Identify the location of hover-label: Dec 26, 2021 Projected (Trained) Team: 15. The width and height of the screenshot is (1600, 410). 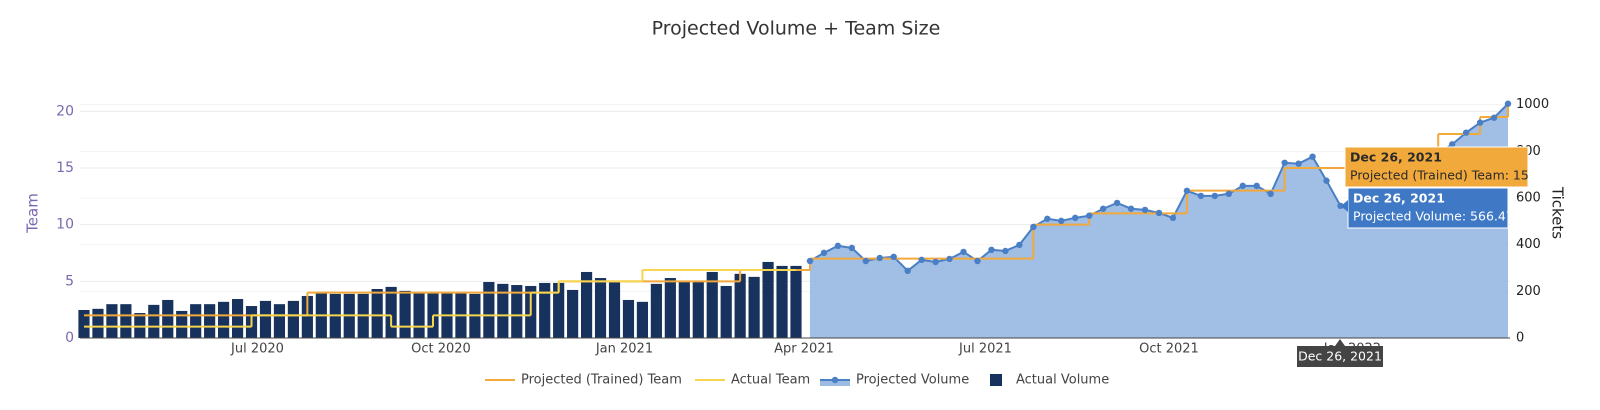
(1436, 167).